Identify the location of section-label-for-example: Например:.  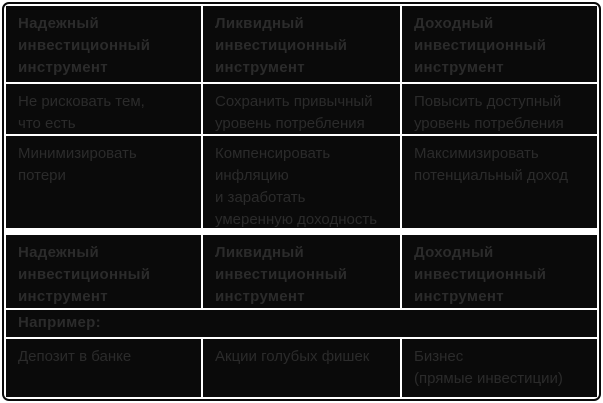
(301, 323).